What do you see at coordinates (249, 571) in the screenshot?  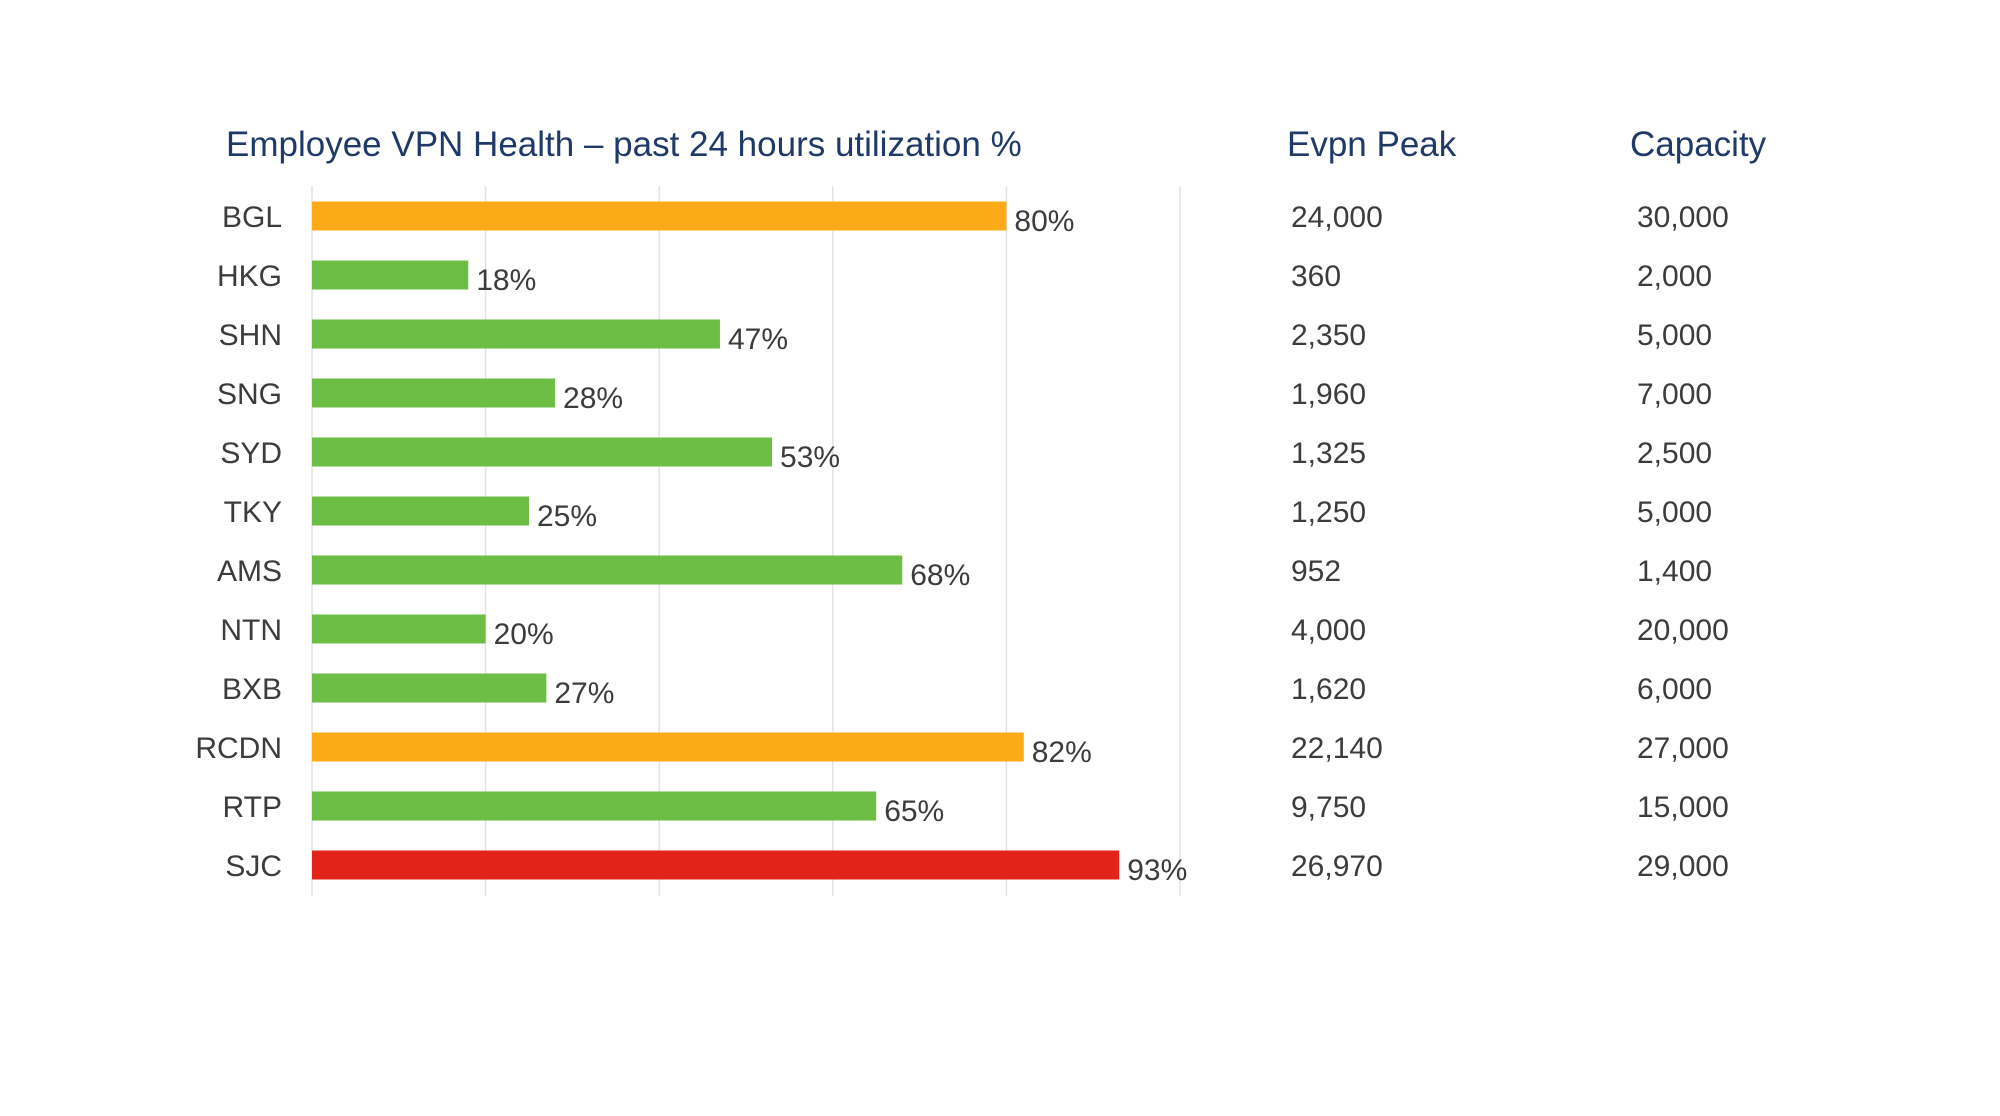 I see `category-label: AMS` at bounding box center [249, 571].